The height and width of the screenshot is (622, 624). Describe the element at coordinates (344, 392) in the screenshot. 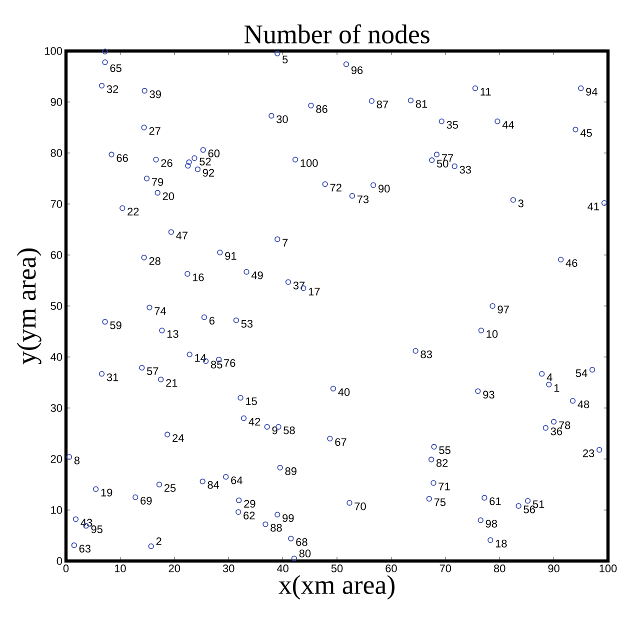

I see `annotation: 40` at that location.